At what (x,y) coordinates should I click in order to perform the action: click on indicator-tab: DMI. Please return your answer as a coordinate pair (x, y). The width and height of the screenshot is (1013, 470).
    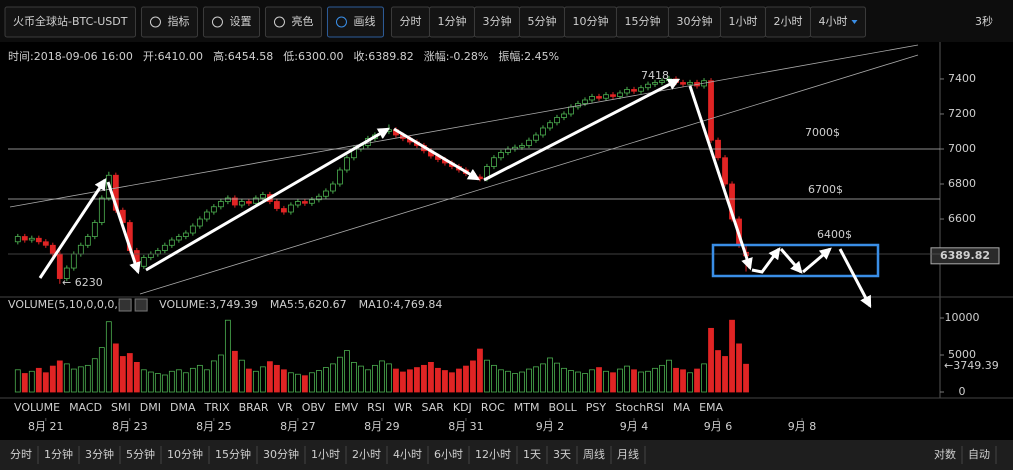
    Looking at the image, I should click on (150, 407).